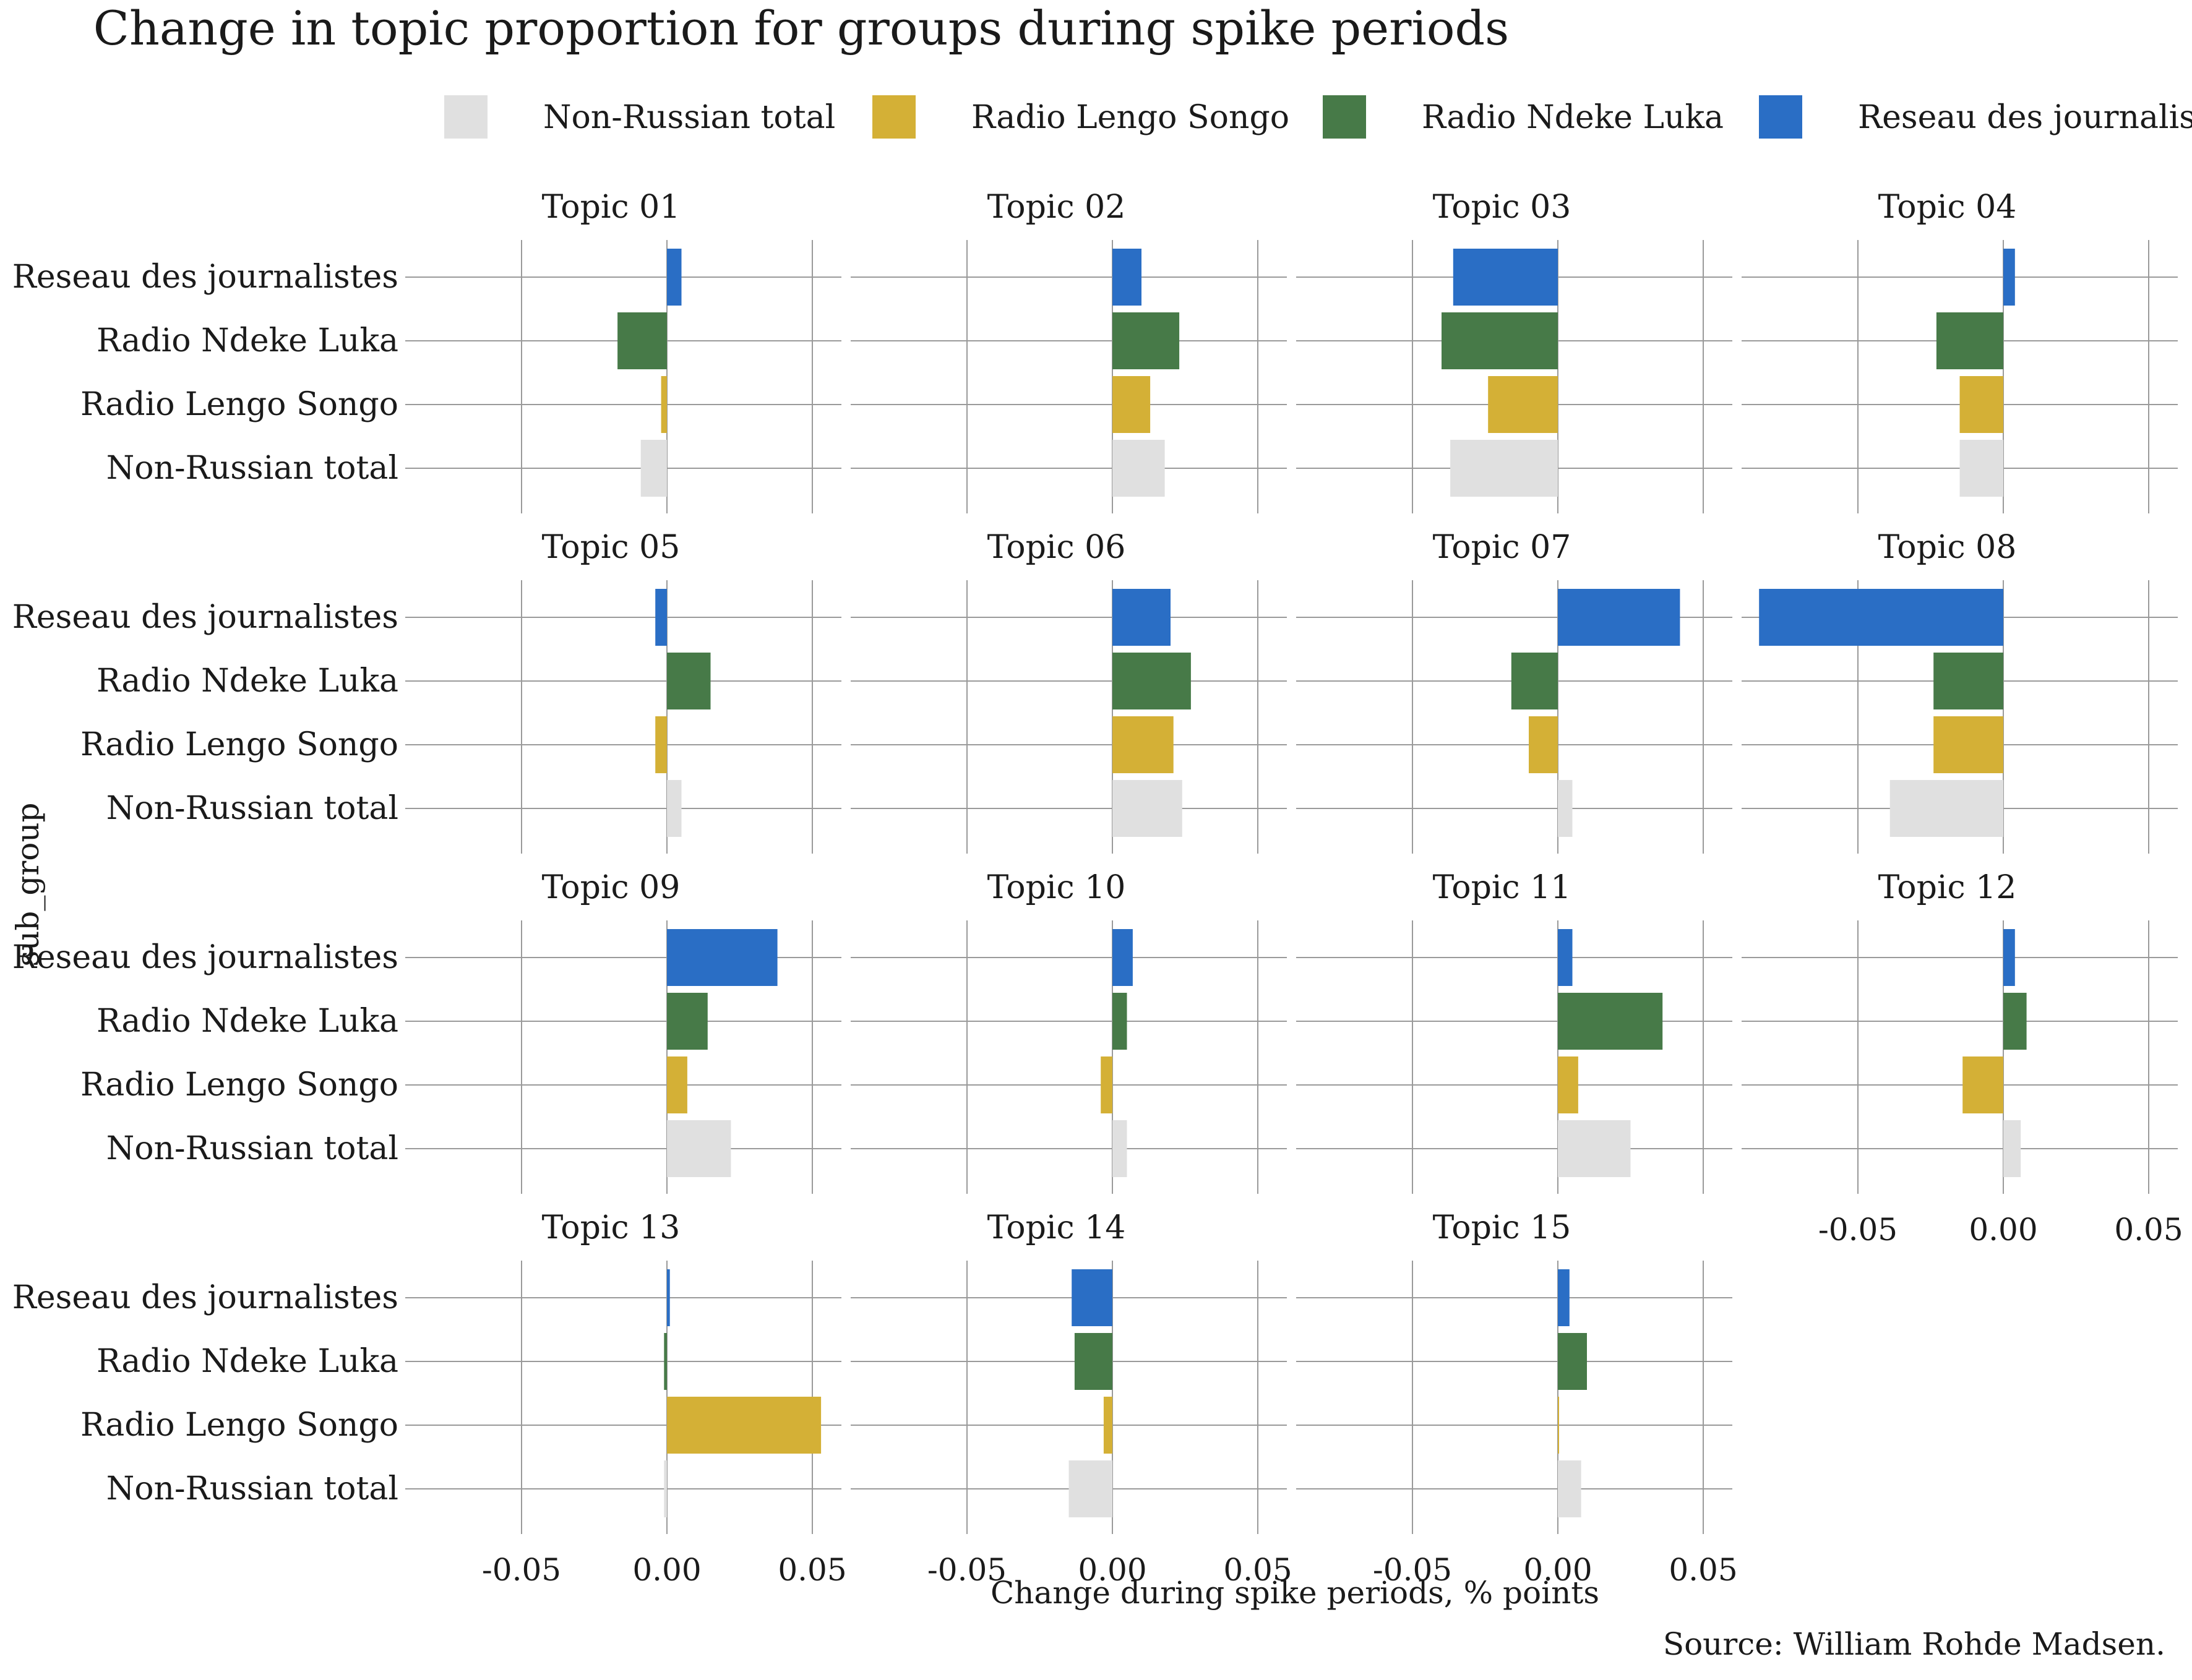 This screenshot has height=1680, width=2192. What do you see at coordinates (1069, 691) in the screenshot?
I see `facet-panel: Topic 06` at bounding box center [1069, 691].